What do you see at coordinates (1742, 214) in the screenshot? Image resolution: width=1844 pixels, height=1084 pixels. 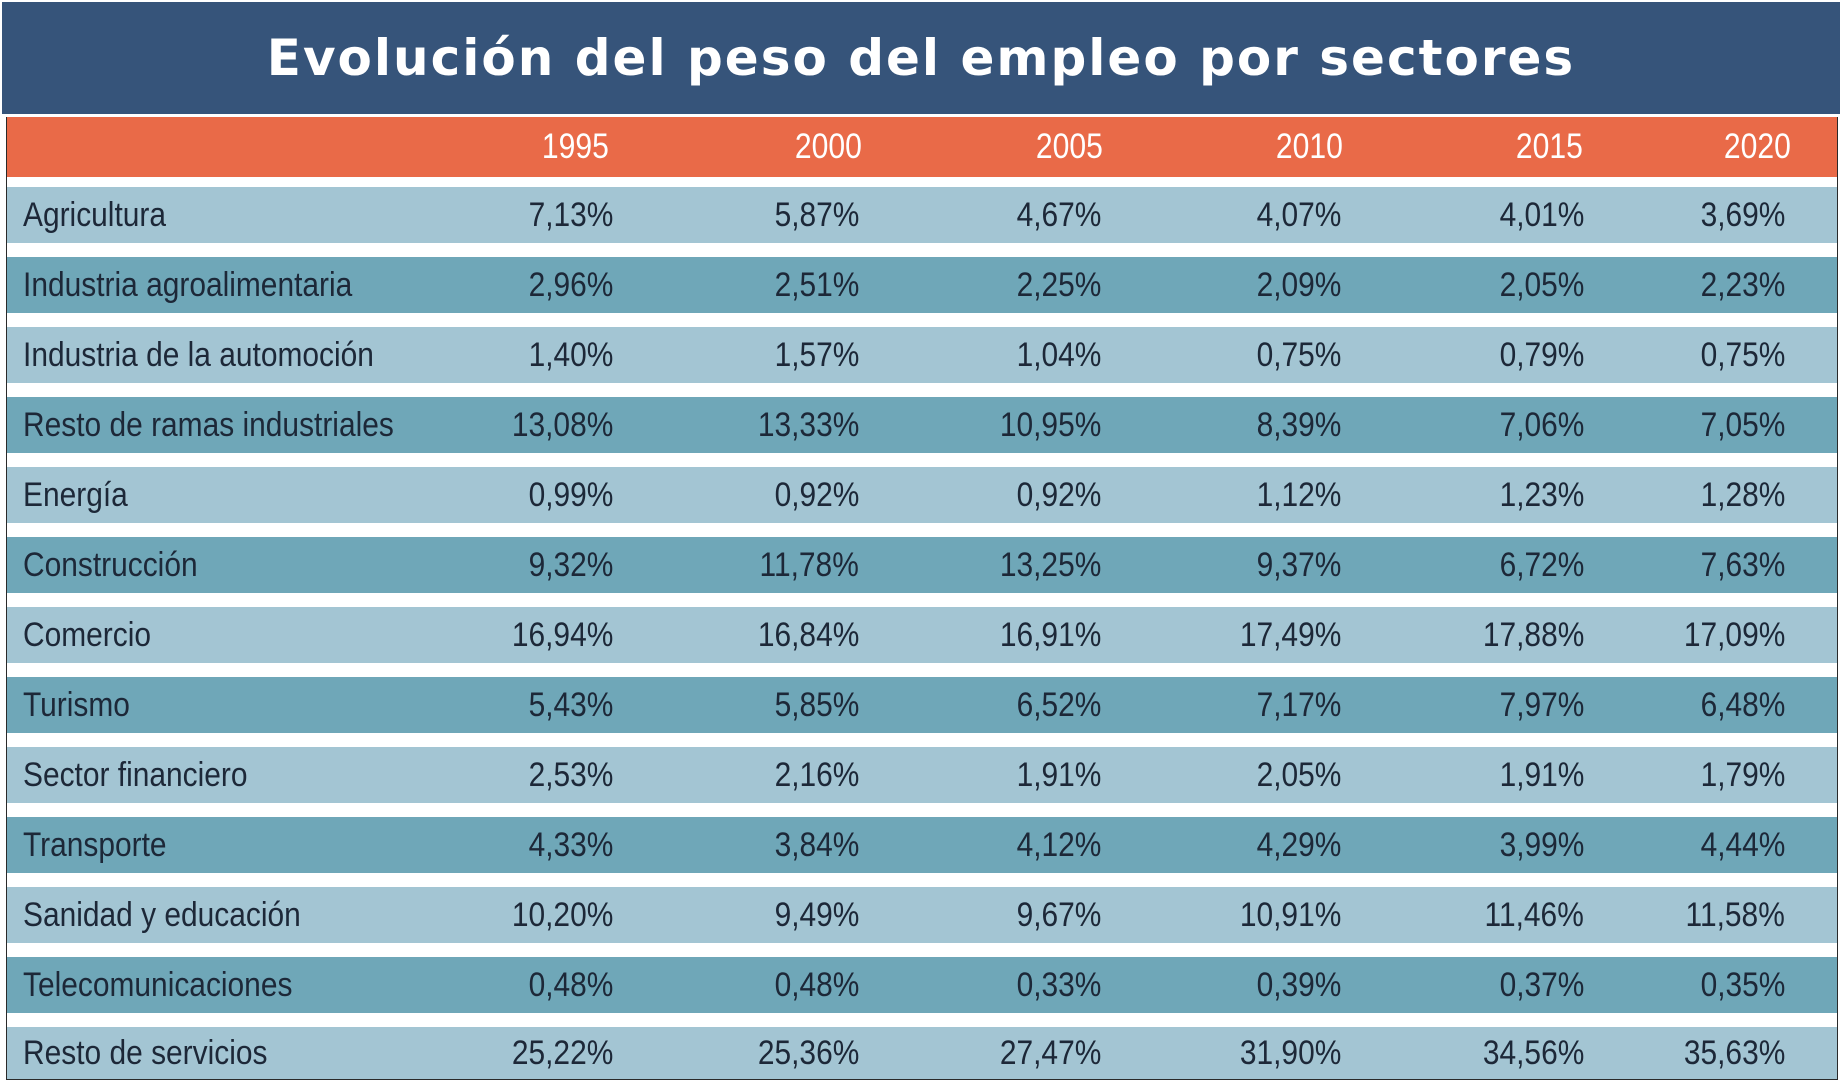 I see `table-cell: 3,69%` at bounding box center [1742, 214].